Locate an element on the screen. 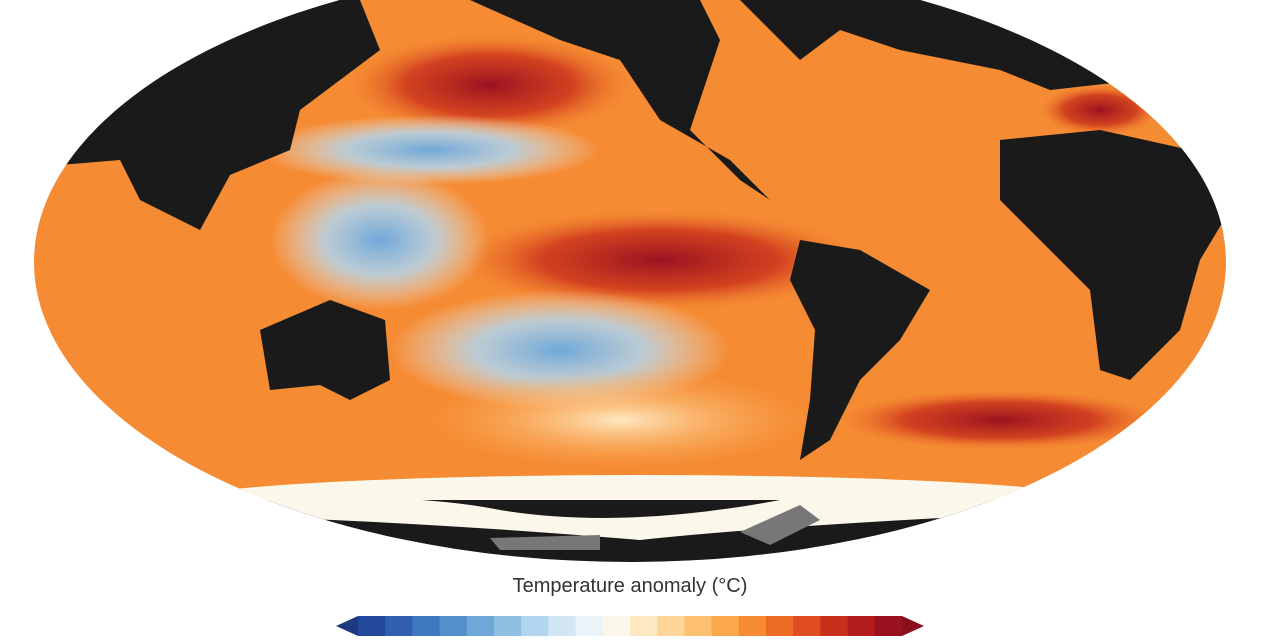  neutral-anomaly is located at coordinates (620, 420).